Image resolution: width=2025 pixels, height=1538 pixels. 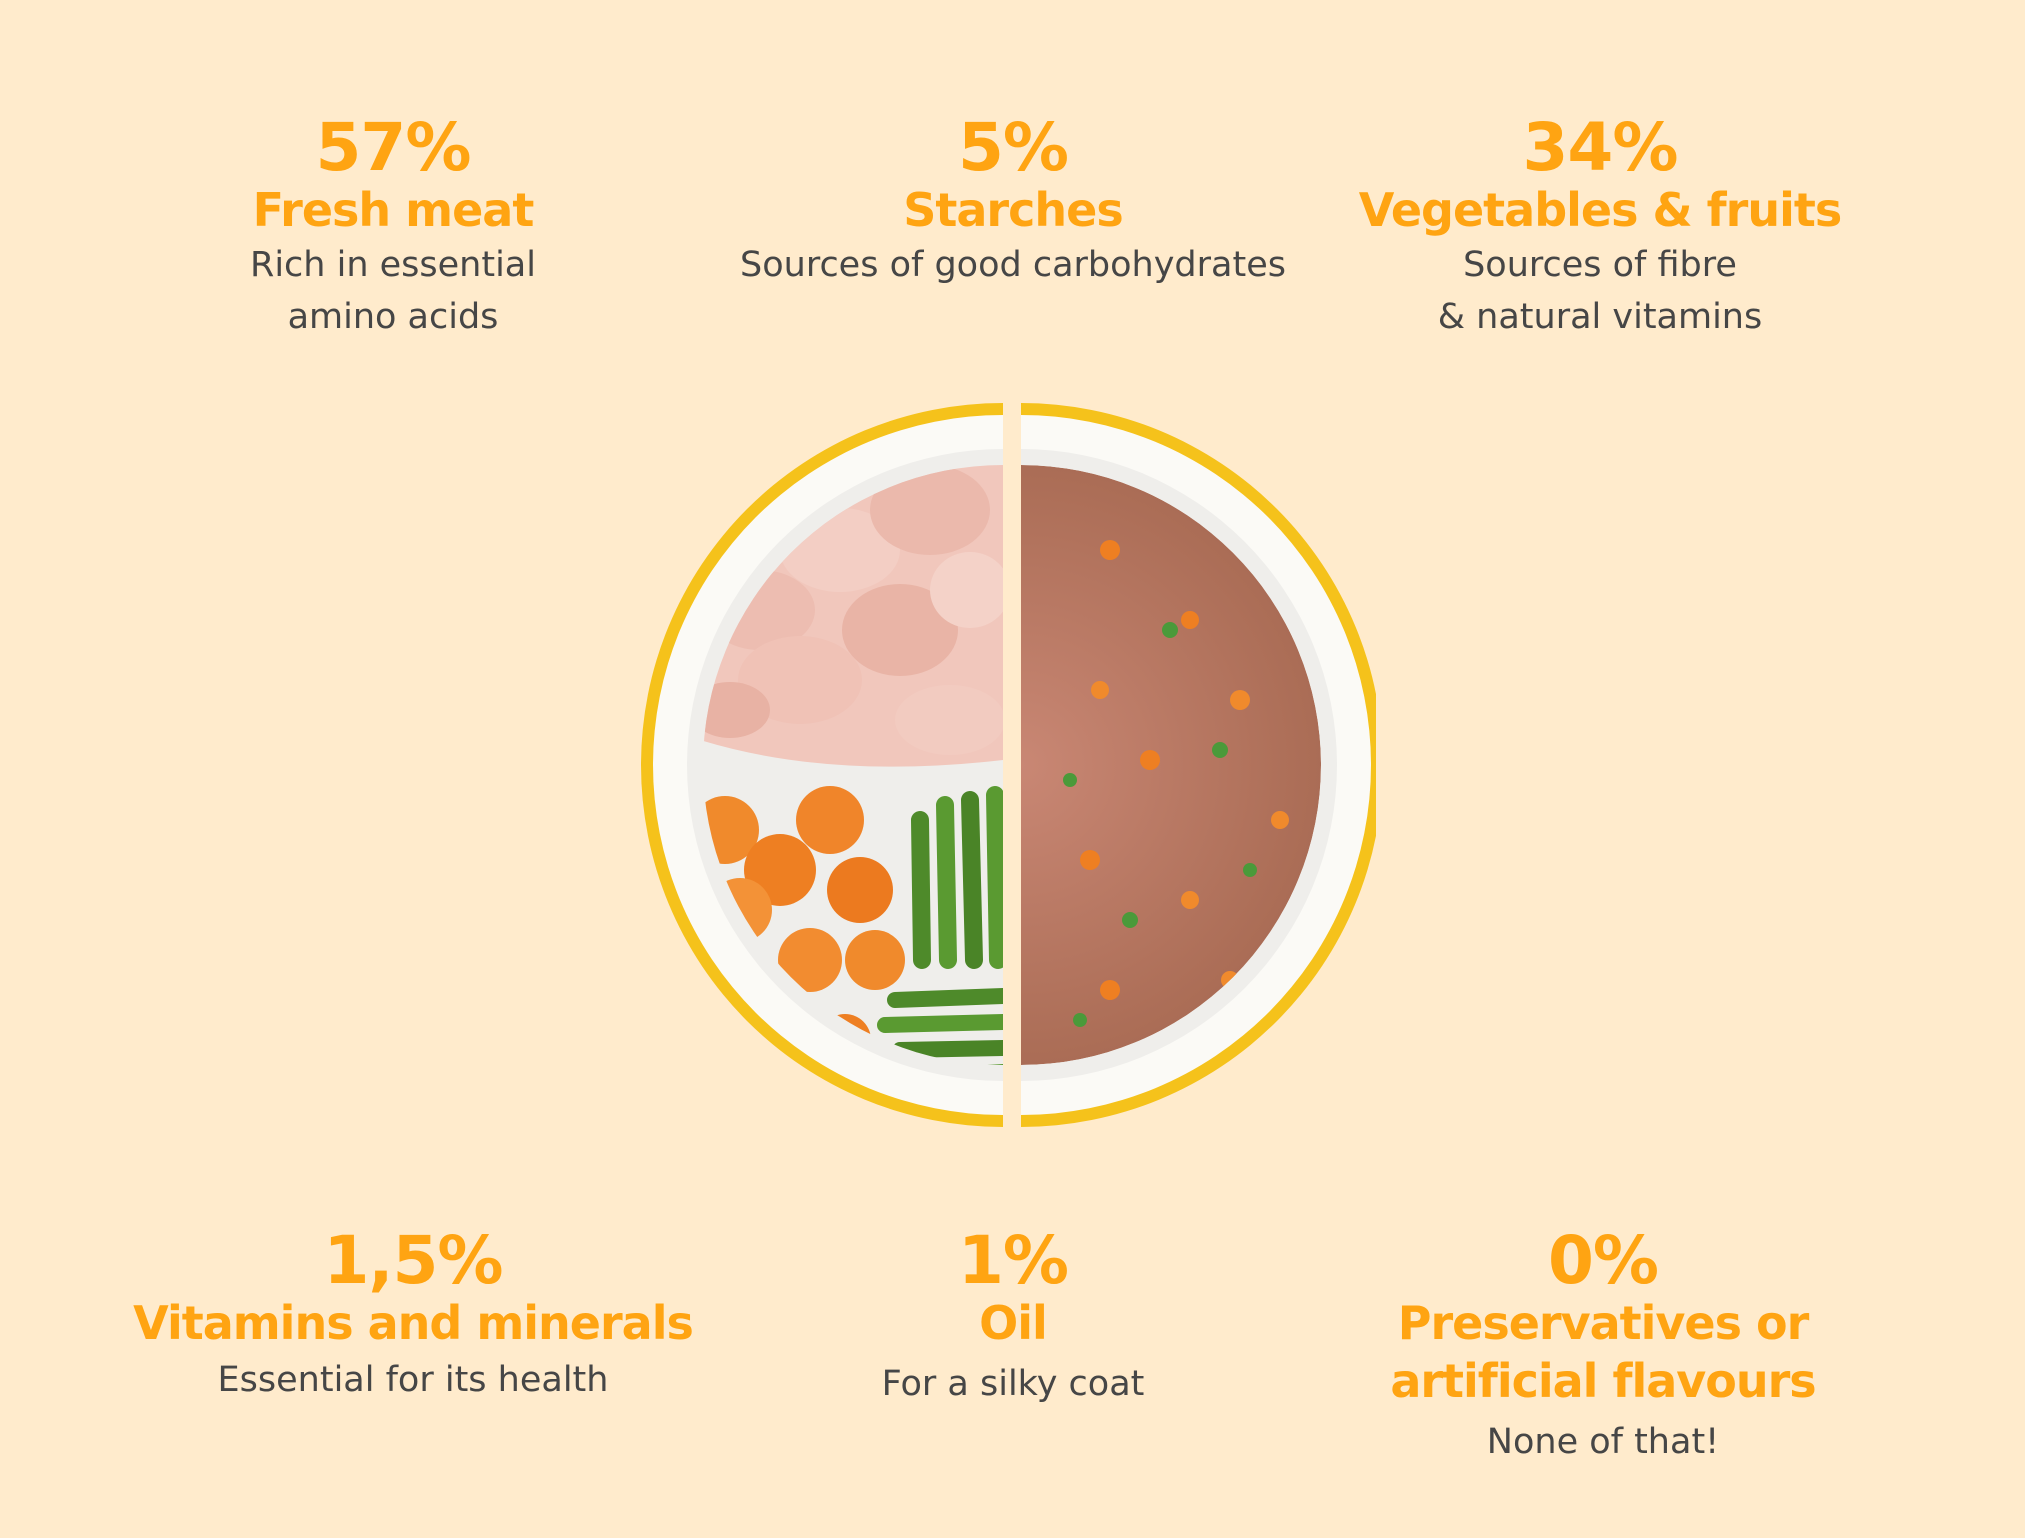 What do you see at coordinates (1013, 210) in the screenshot?
I see `starches-title: Starches` at bounding box center [1013, 210].